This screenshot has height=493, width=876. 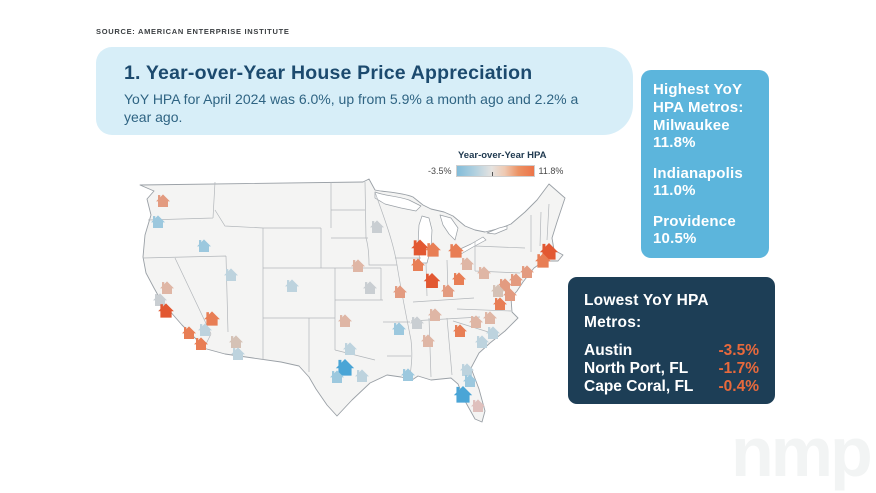 I want to click on metro-value: -3.5%, so click(x=739, y=350).